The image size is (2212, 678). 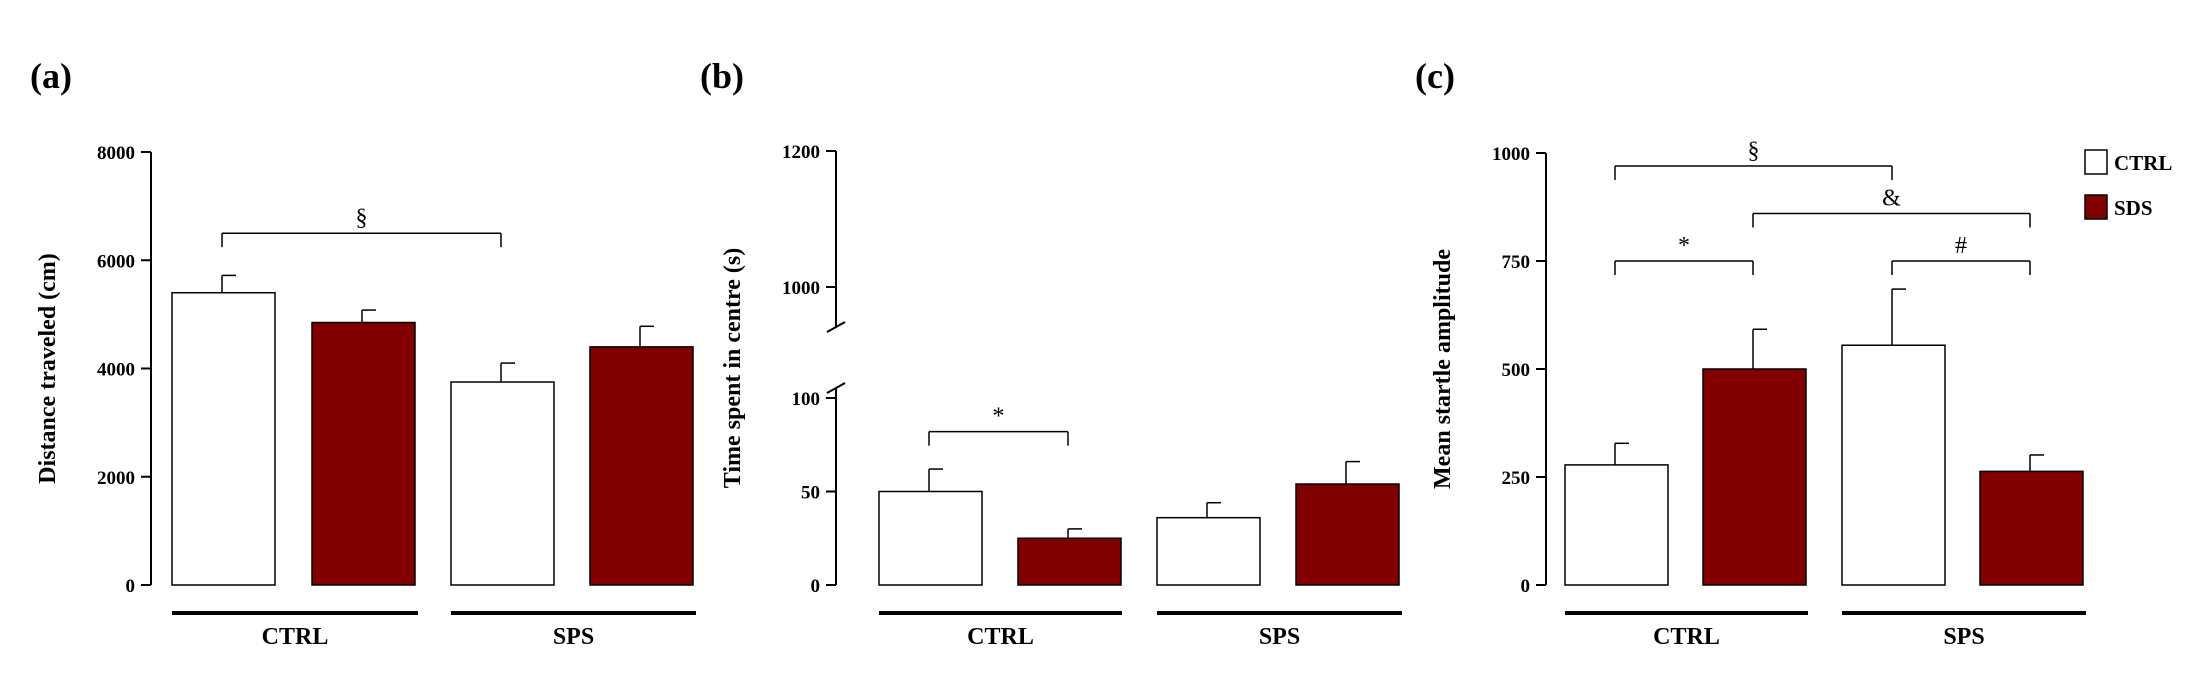 I want to click on panel-a-y-tick-label-4: 8000, so click(x=116, y=153).